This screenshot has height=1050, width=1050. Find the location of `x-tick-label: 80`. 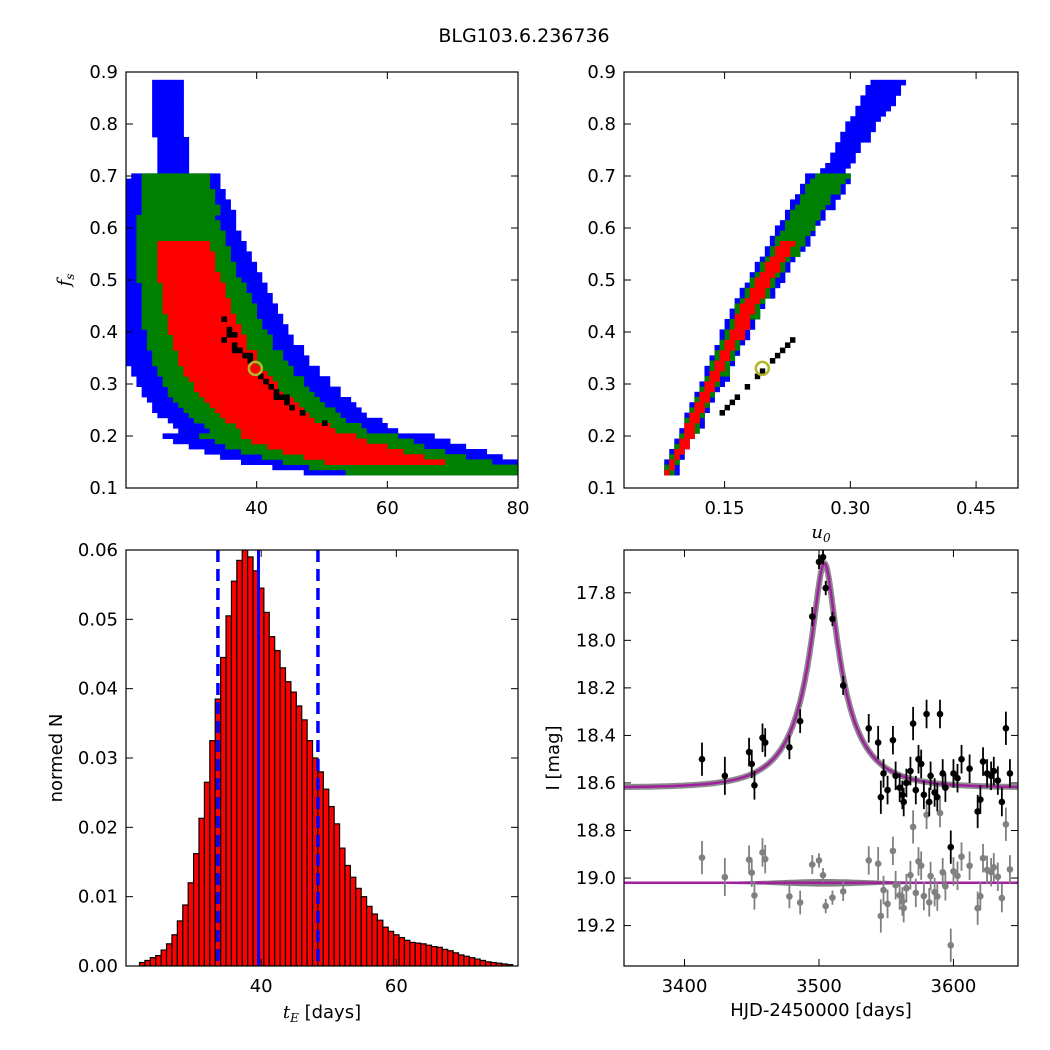

x-tick-label: 80 is located at coordinates (518, 508).